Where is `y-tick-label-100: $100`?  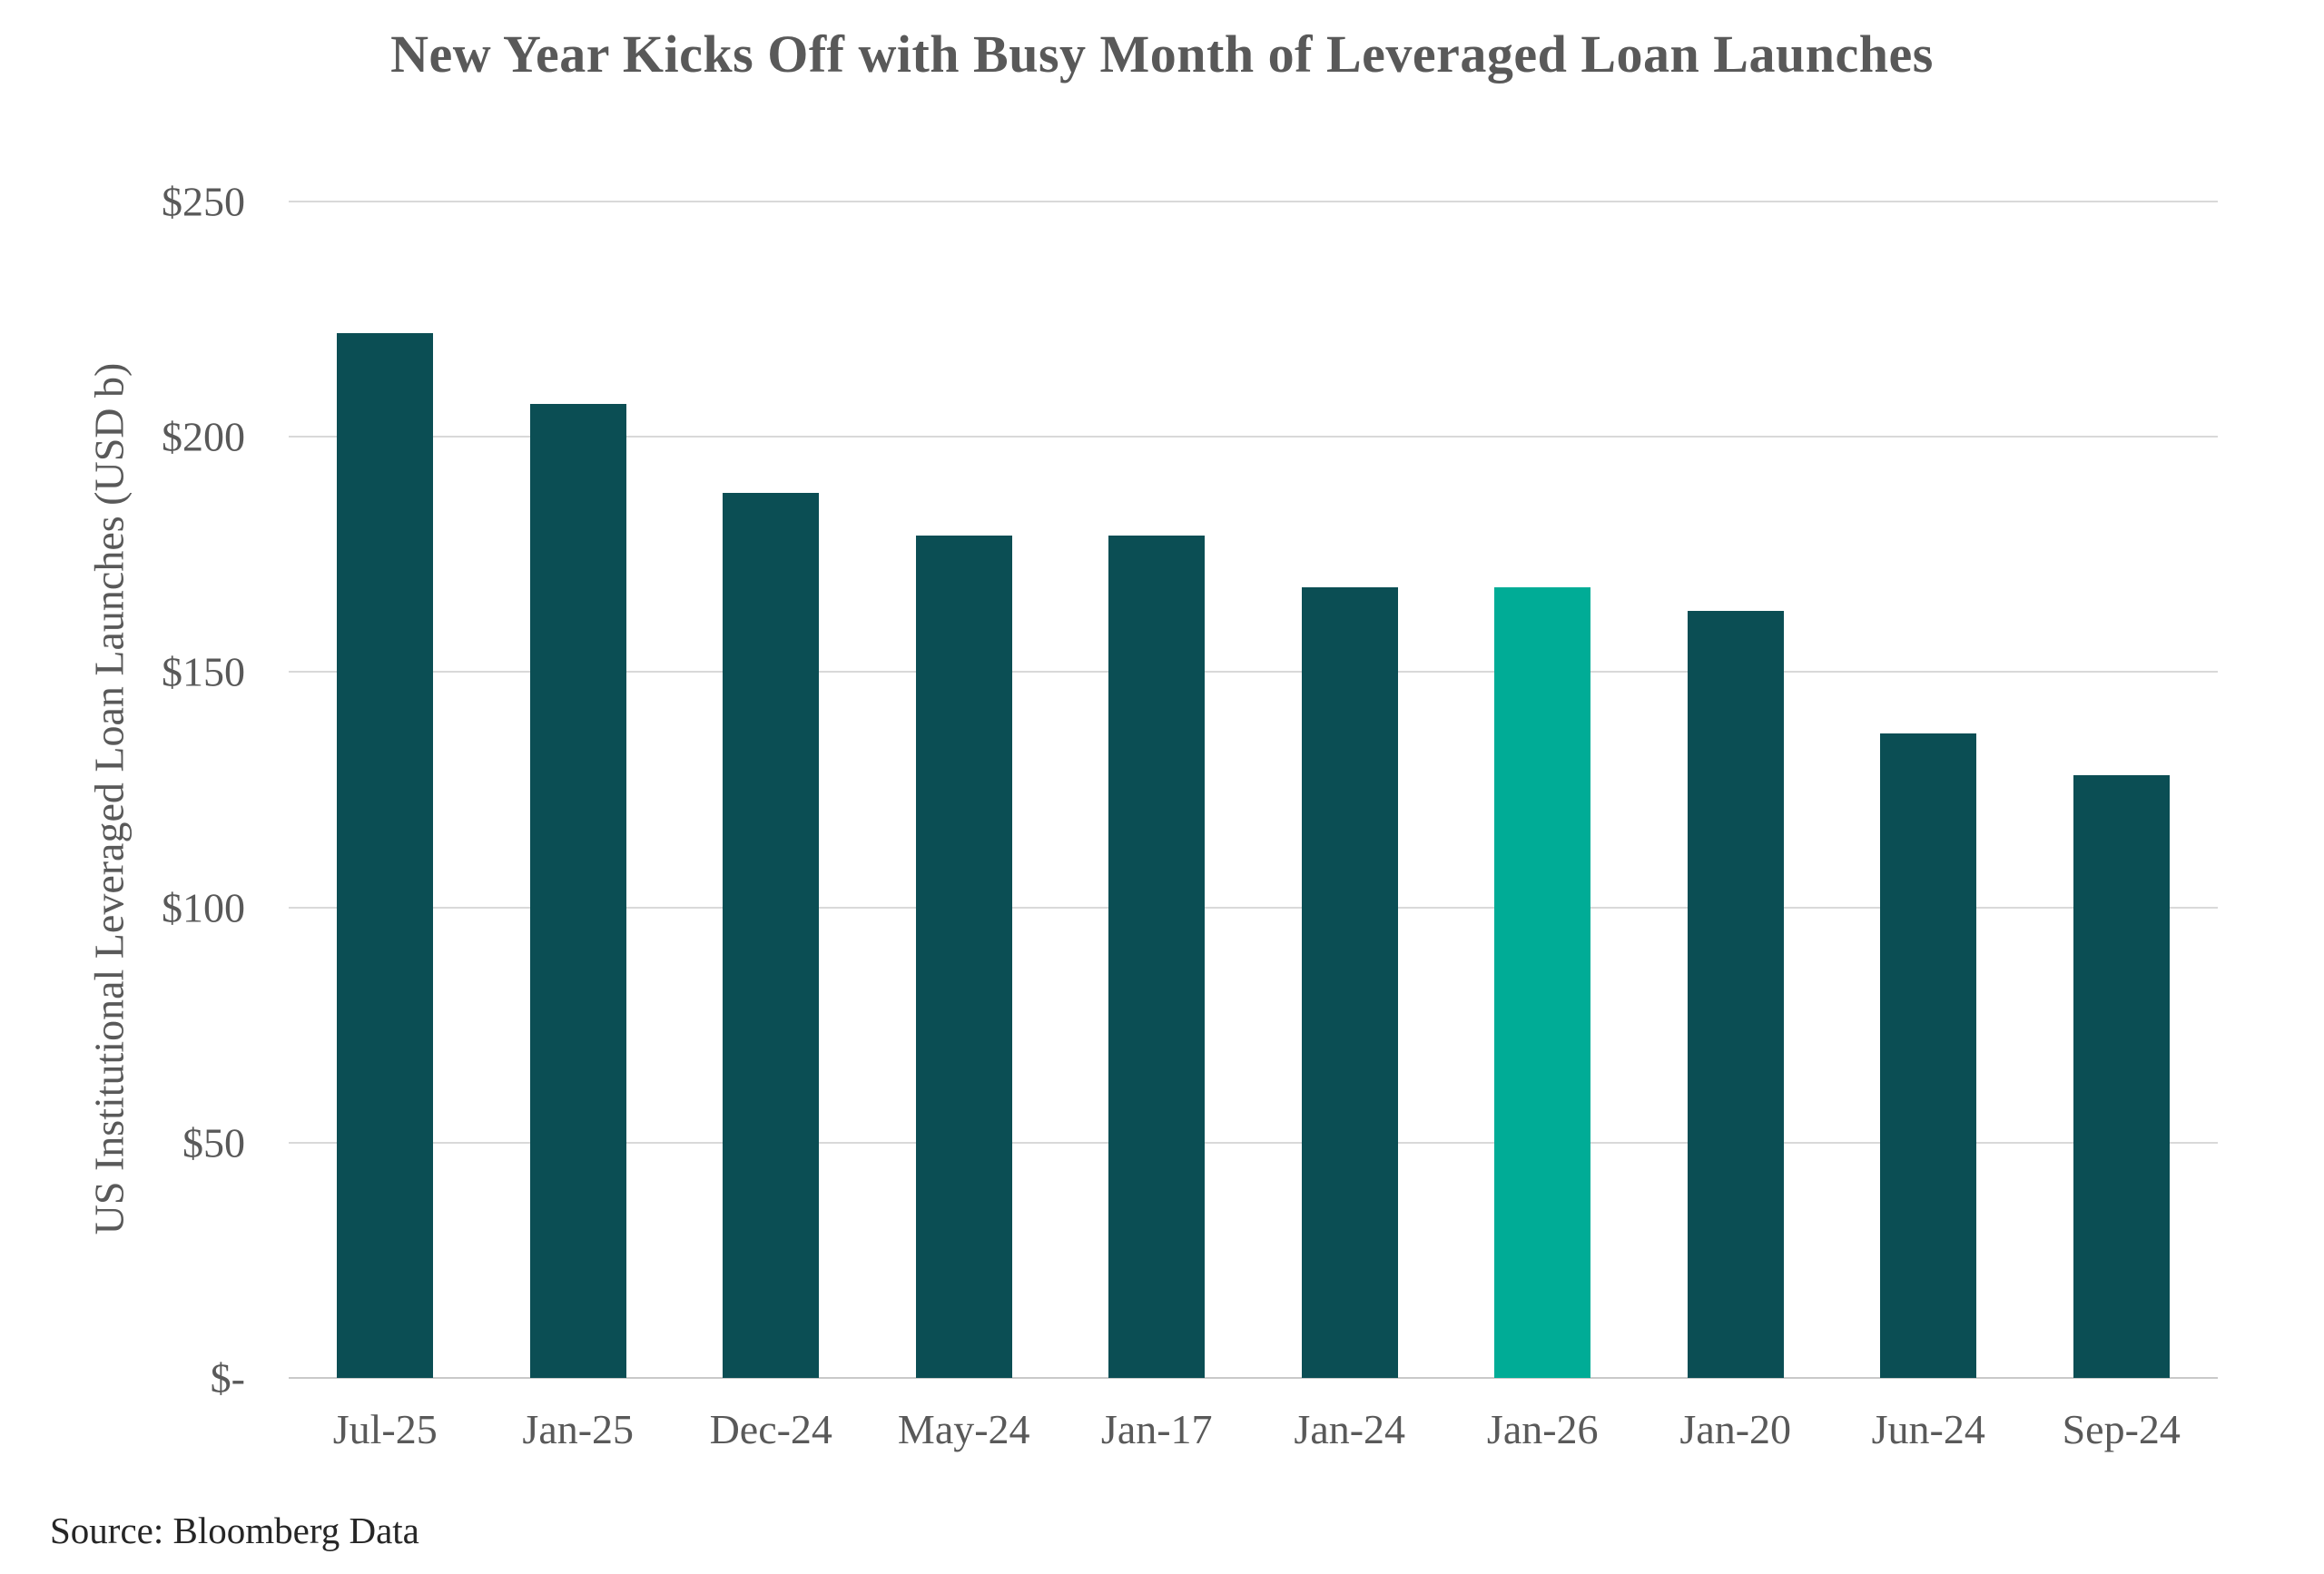
y-tick-label-100: $100 is located at coordinates (203, 907).